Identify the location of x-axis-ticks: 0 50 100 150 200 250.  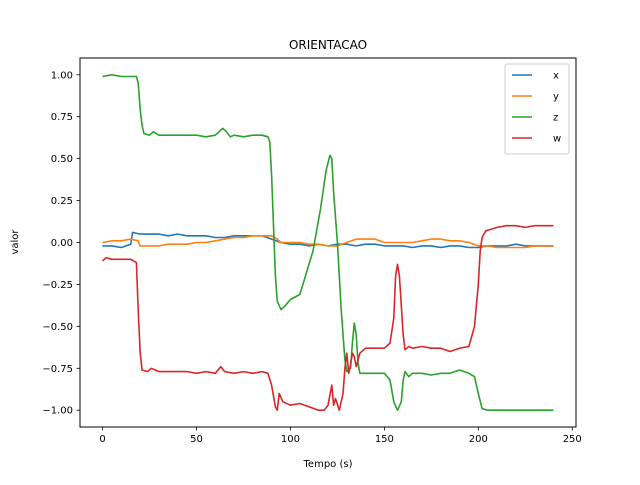
(340, 436).